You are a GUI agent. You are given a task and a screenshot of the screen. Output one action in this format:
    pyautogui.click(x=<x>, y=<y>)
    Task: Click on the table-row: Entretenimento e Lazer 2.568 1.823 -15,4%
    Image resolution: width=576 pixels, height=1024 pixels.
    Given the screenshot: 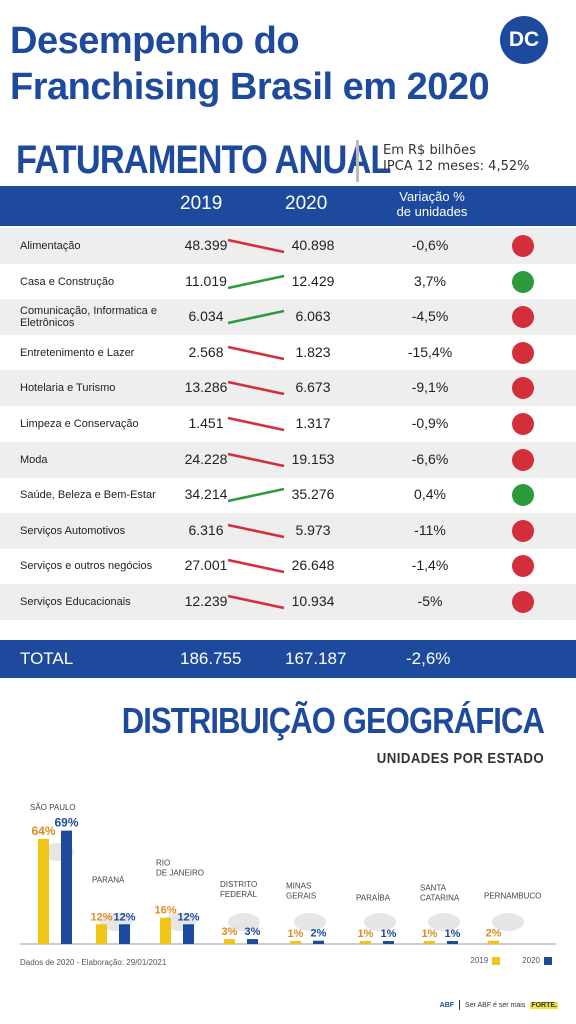 What is the action you would take?
    pyautogui.click(x=288, y=353)
    